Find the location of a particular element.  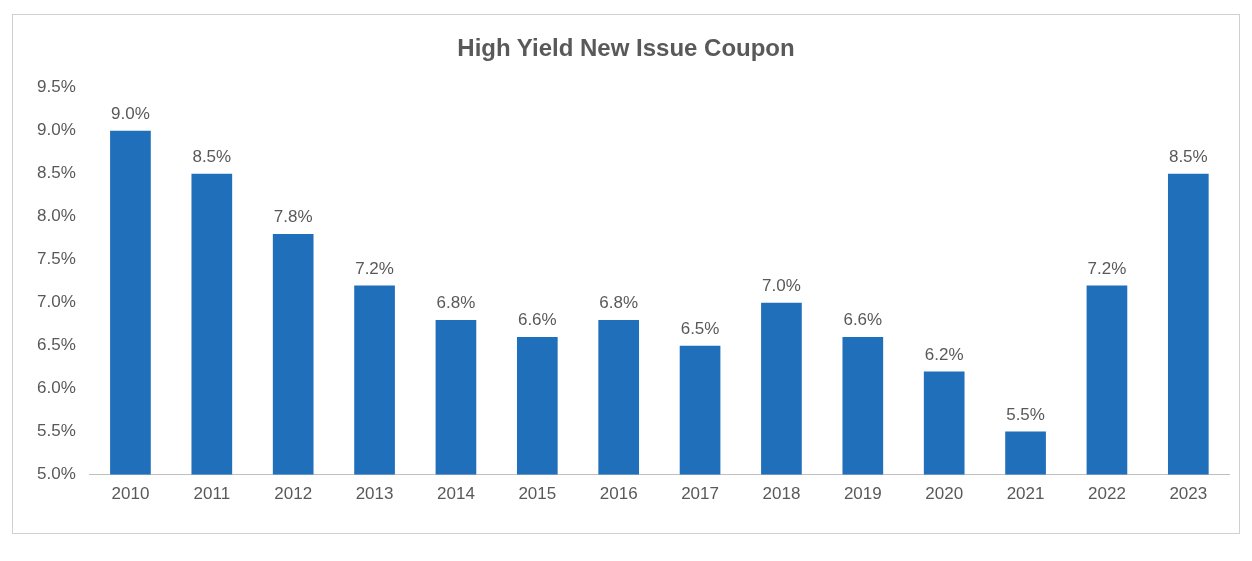

y-tick-label: 8.0% is located at coordinates (56, 216).